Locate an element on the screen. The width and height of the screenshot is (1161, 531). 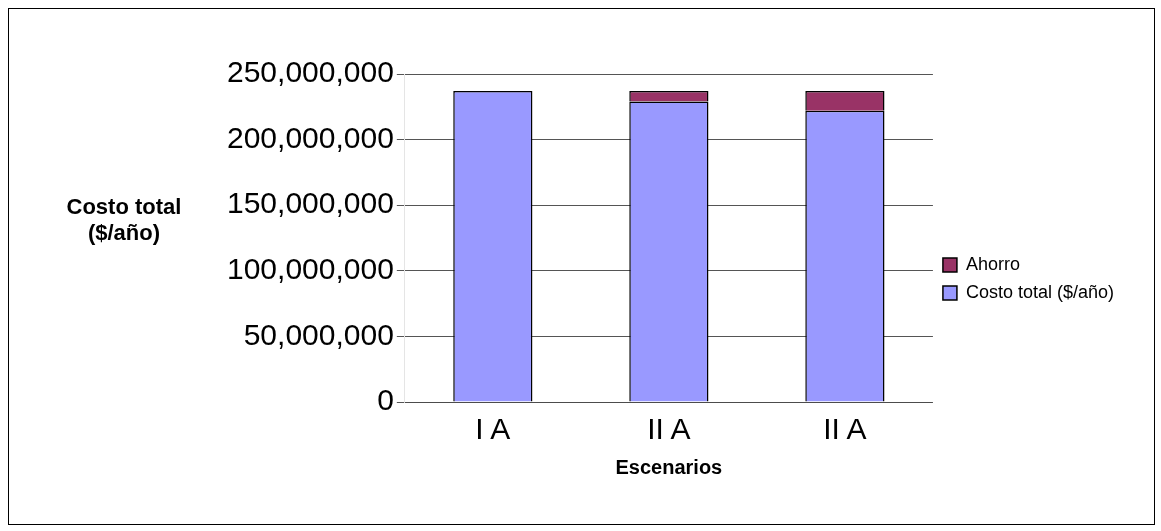
y-tick-label: 50,000,000 is located at coordinates (318, 334).